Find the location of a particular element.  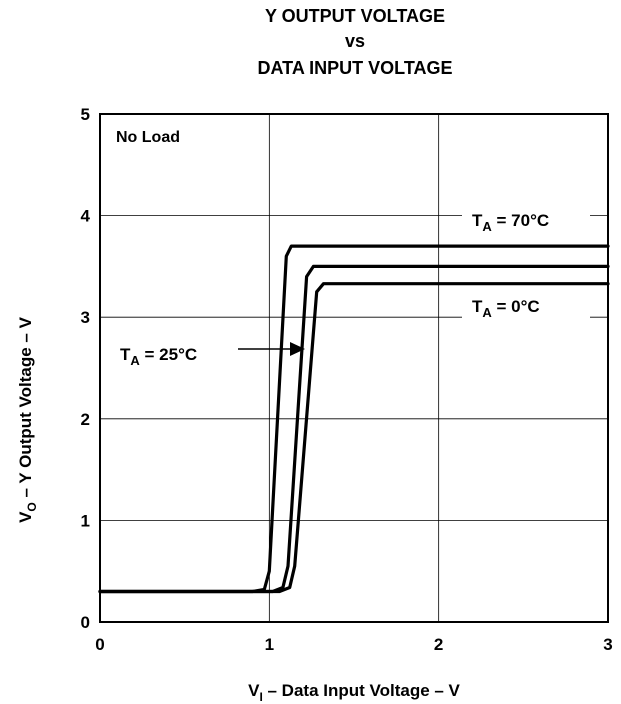

legend-label-70c: TA = 70°C is located at coordinates (510, 222).